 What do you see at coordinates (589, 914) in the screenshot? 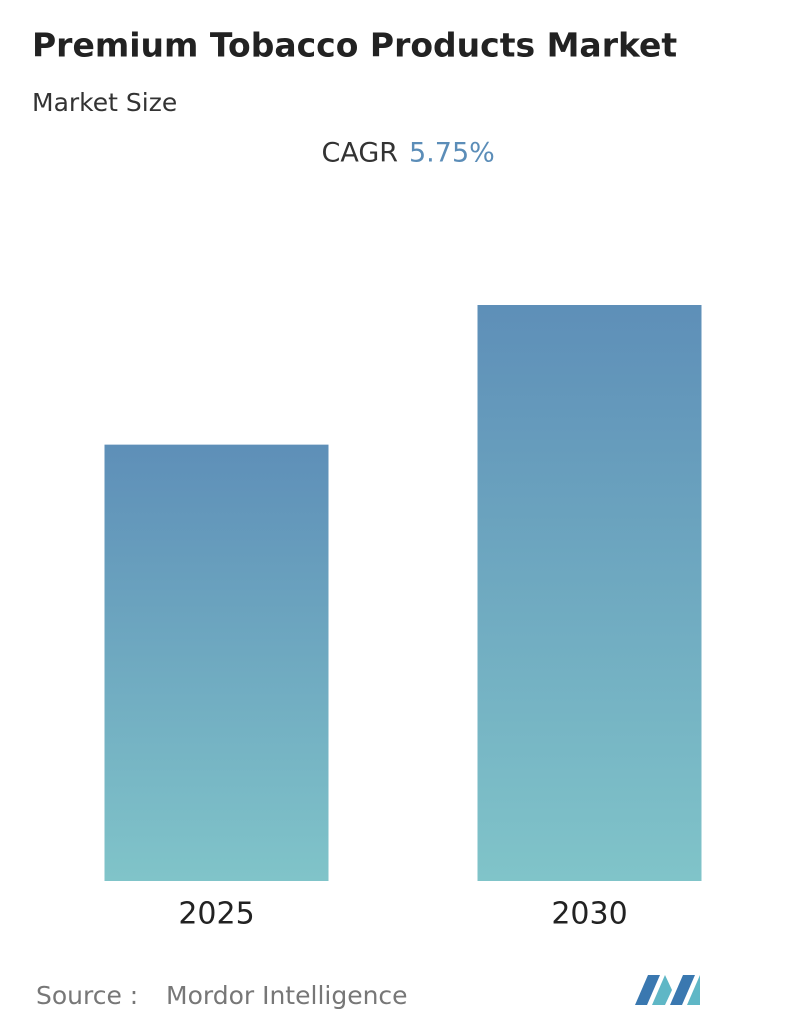
I see `x-tick-label: 2030` at bounding box center [589, 914].